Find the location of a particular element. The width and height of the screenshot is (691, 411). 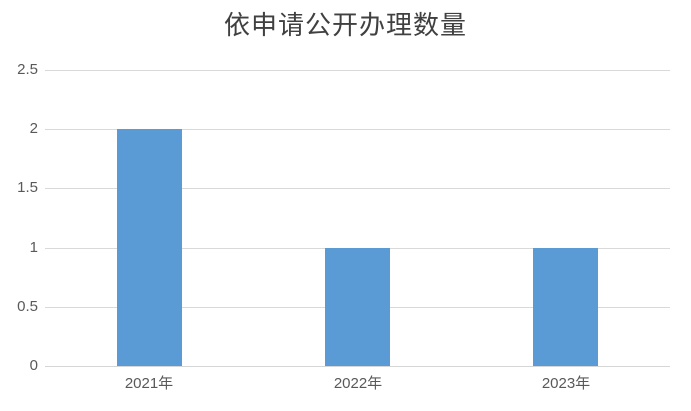

y-tick-label: 0 is located at coordinates (33, 365).